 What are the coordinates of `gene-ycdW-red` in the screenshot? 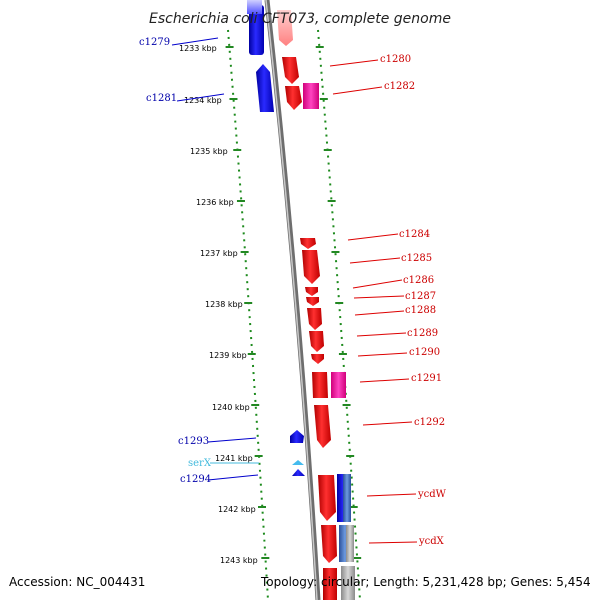 It's located at (327, 498).